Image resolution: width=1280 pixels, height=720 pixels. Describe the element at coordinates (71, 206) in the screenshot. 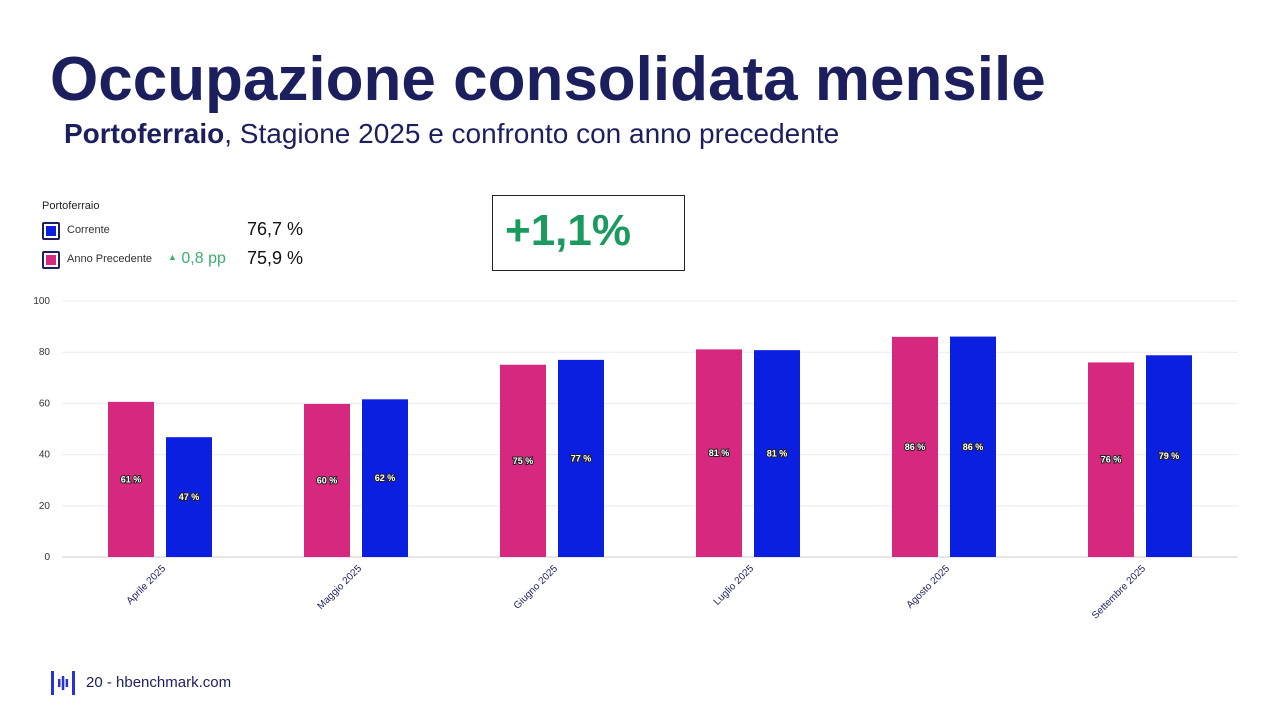

I see `legend-title: Portoferraio` at that location.